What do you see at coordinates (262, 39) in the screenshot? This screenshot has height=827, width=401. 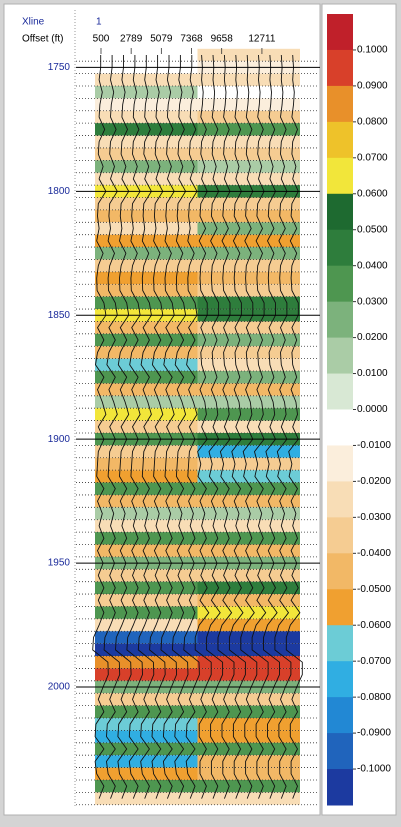 I see `x-tick-label: 12711` at bounding box center [262, 39].